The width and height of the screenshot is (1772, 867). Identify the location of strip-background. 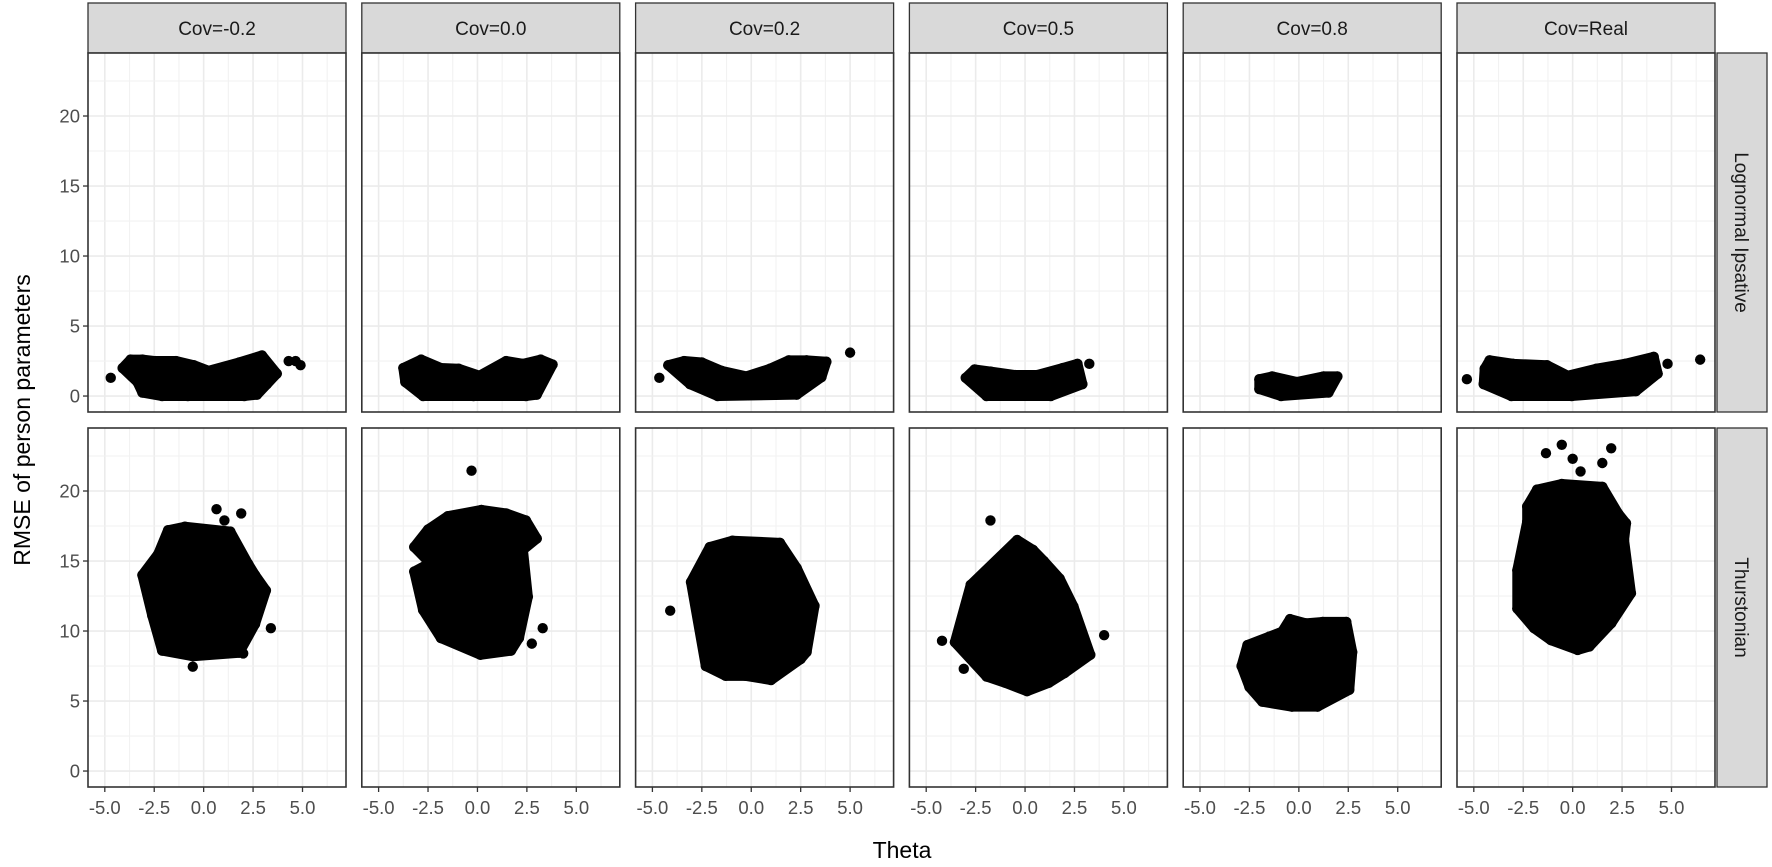
(491, 28).